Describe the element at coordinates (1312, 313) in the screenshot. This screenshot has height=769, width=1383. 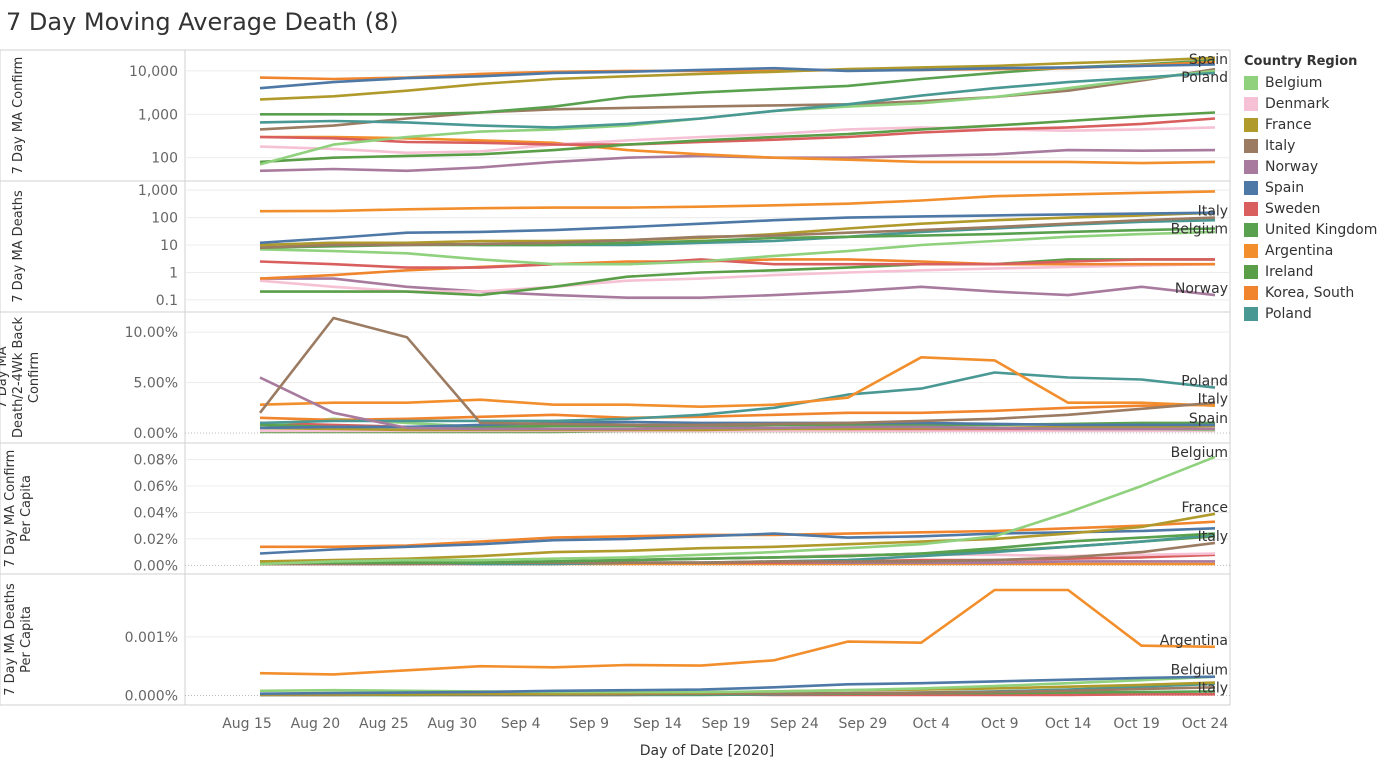
I see `legend-item-poland: Poland` at that location.